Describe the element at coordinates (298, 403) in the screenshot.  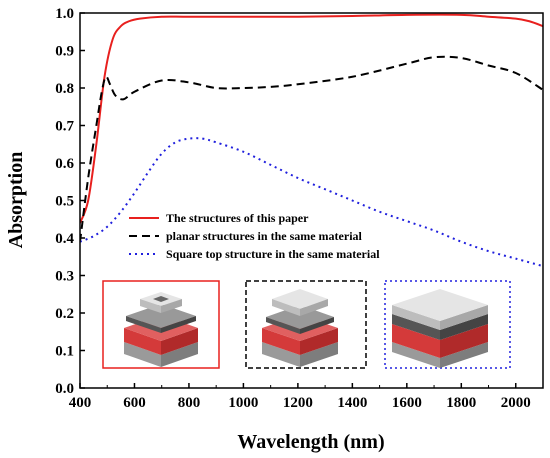
I see `x-tick-label: 1200` at that location.